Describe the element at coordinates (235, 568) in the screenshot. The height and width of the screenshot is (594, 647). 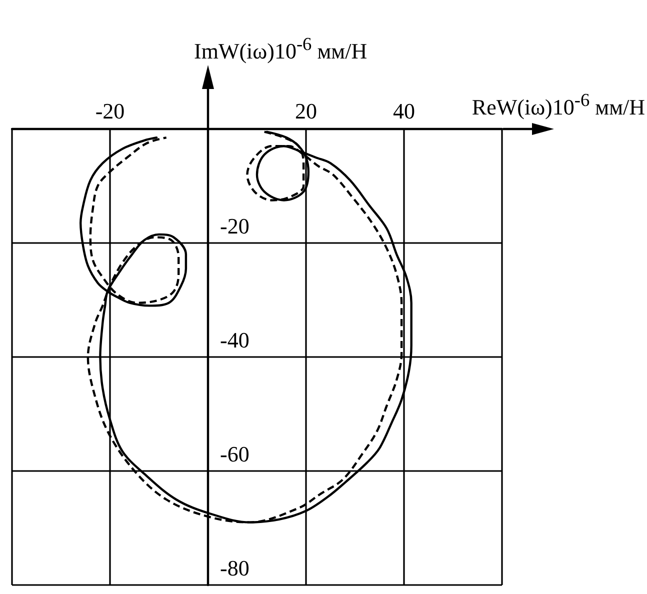
I see `y-tick-label: -80` at that location.